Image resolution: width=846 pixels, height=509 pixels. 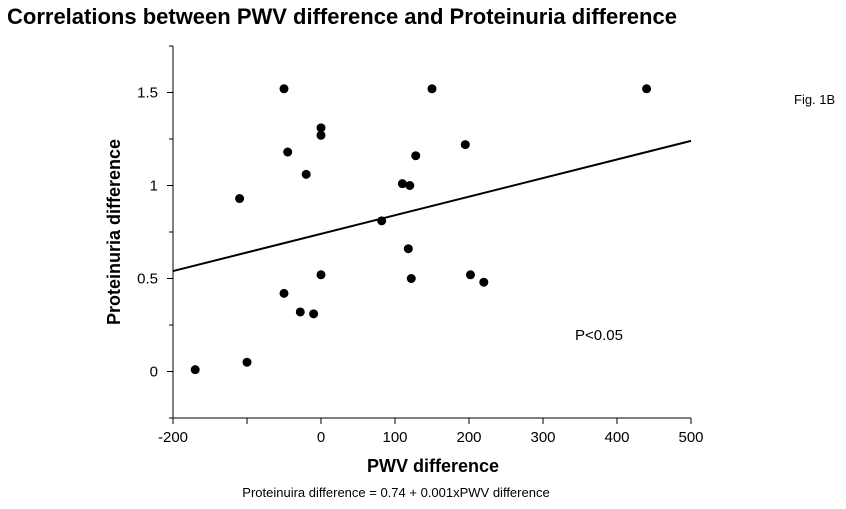 What do you see at coordinates (431, 432) in the screenshot?
I see `x-ticks: -200 0 100 200 300 400 500` at bounding box center [431, 432].